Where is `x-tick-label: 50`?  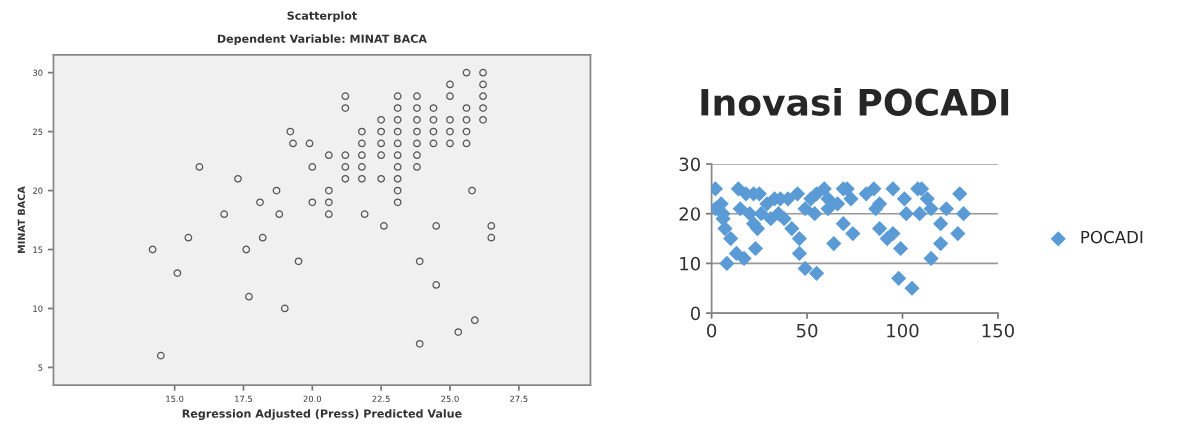 x-tick-label: 50 is located at coordinates (807, 330).